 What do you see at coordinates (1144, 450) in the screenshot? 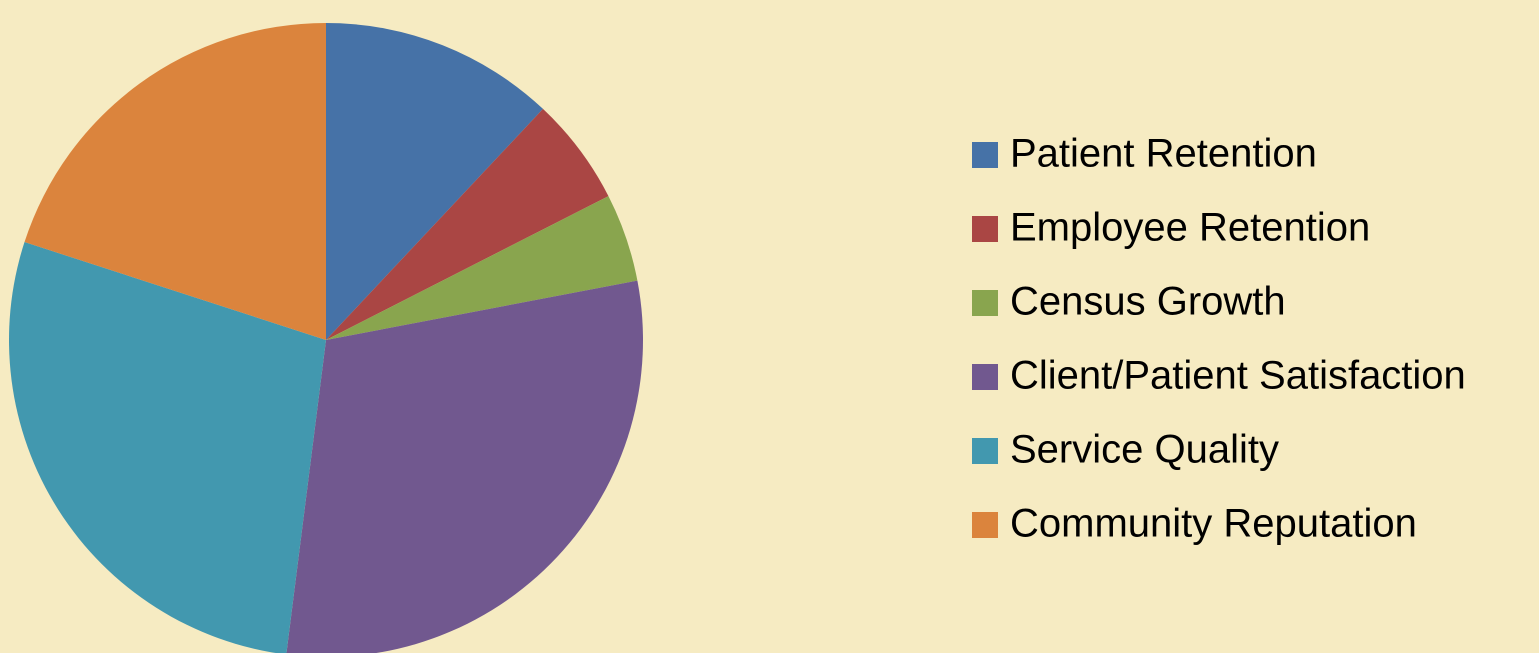
I see `legend-label: Service Quality` at bounding box center [1144, 450].